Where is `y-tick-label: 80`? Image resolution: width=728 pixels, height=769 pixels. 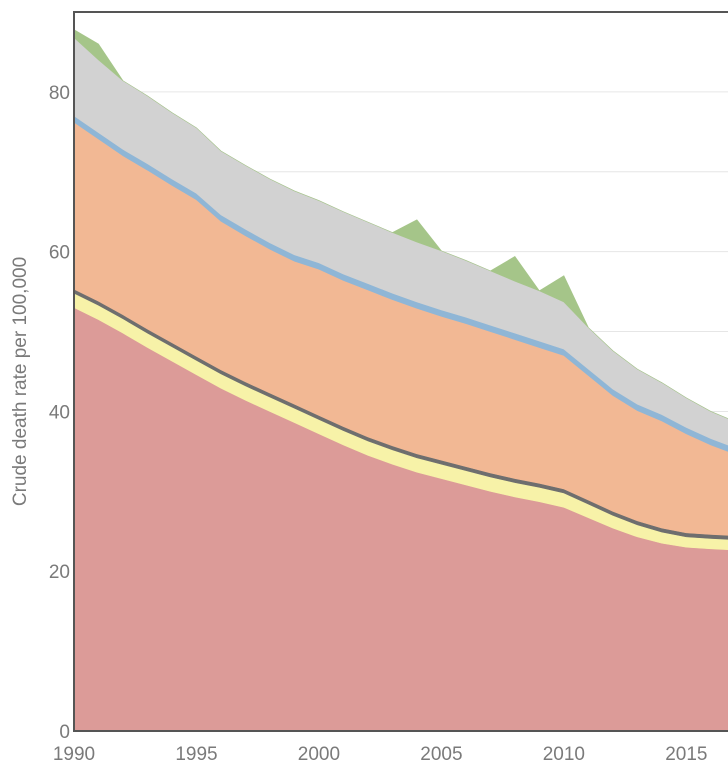 y-tick-label: 80 is located at coordinates (59, 93).